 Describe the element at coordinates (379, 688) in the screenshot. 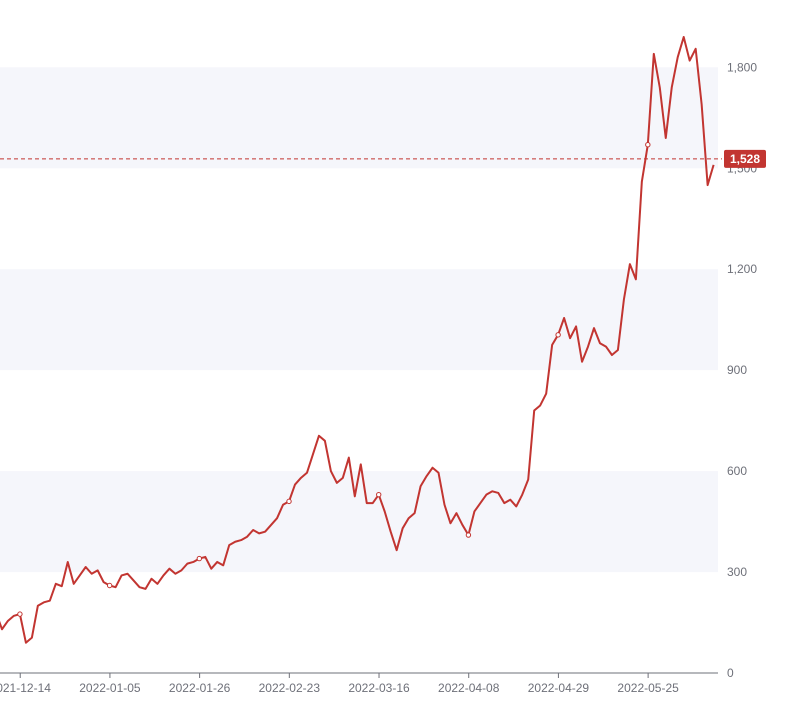

I see `x-tick-label: 2022-03-16` at that location.